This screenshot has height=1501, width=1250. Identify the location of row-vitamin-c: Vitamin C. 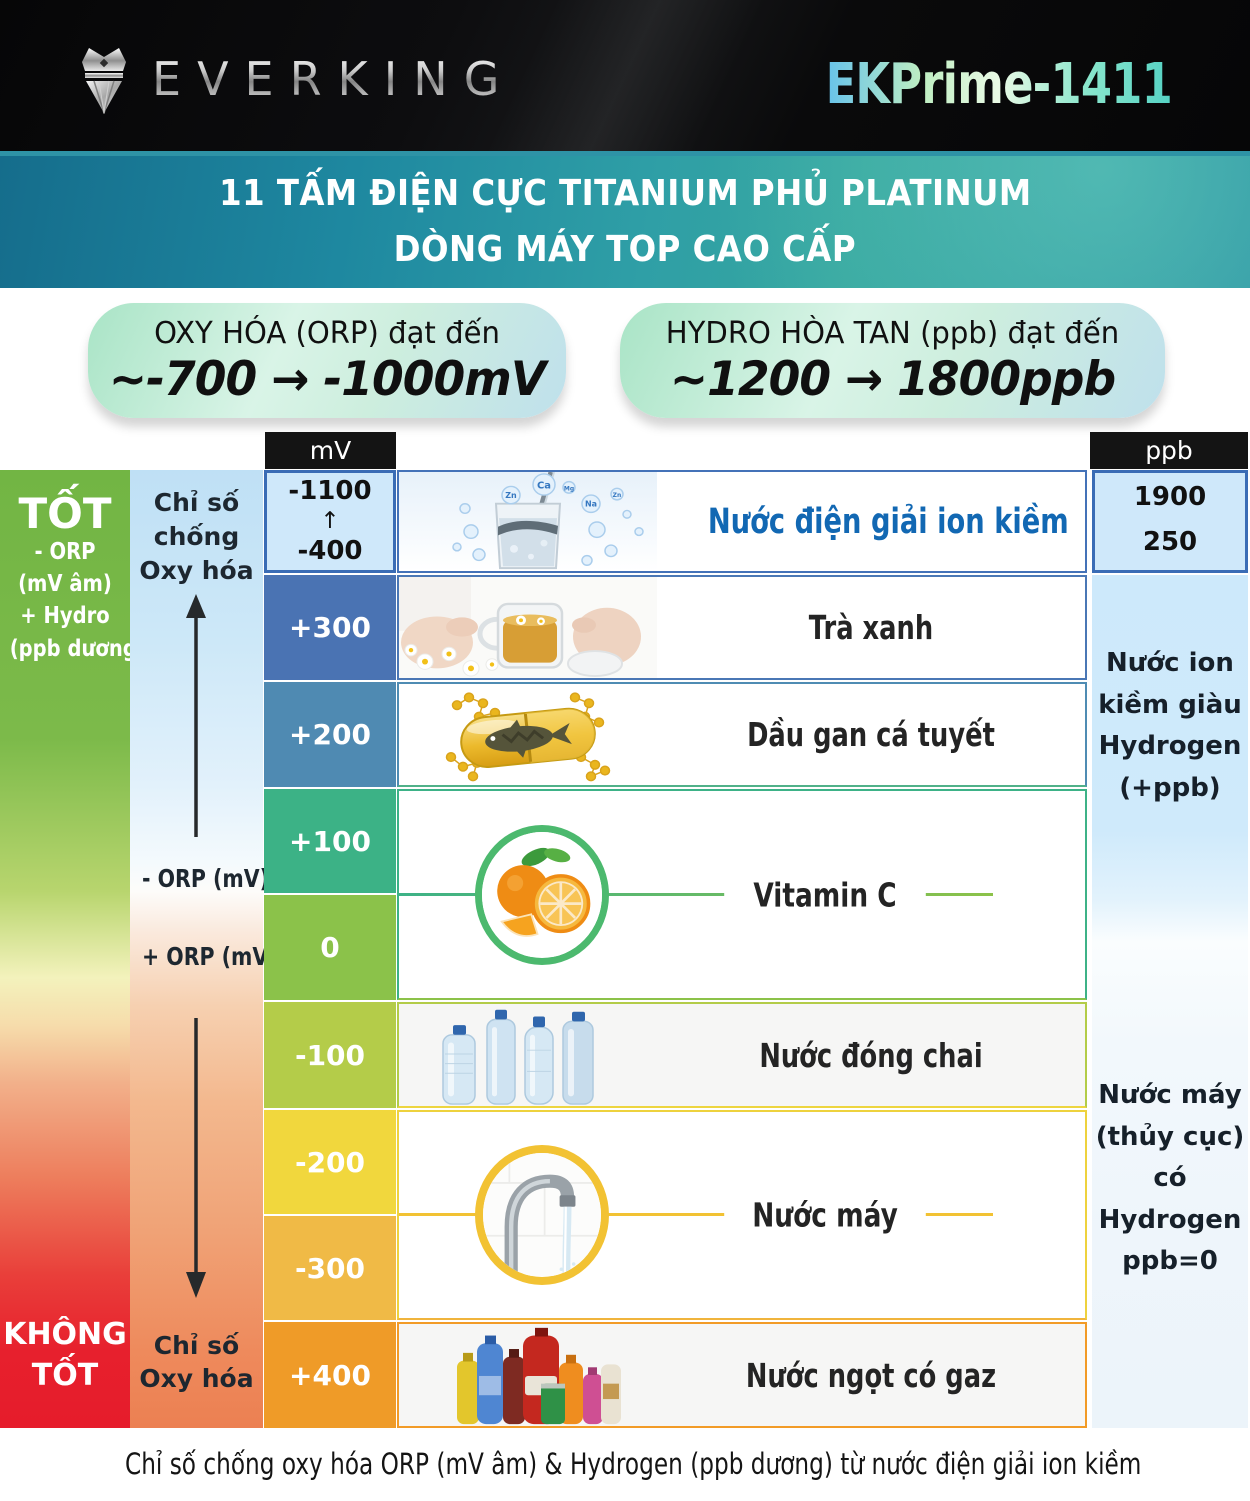
(742, 894).